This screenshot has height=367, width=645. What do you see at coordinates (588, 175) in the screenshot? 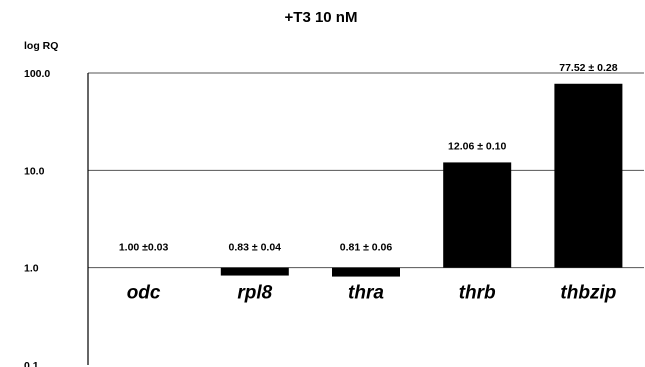
I see `bar-thbzip` at bounding box center [588, 175].